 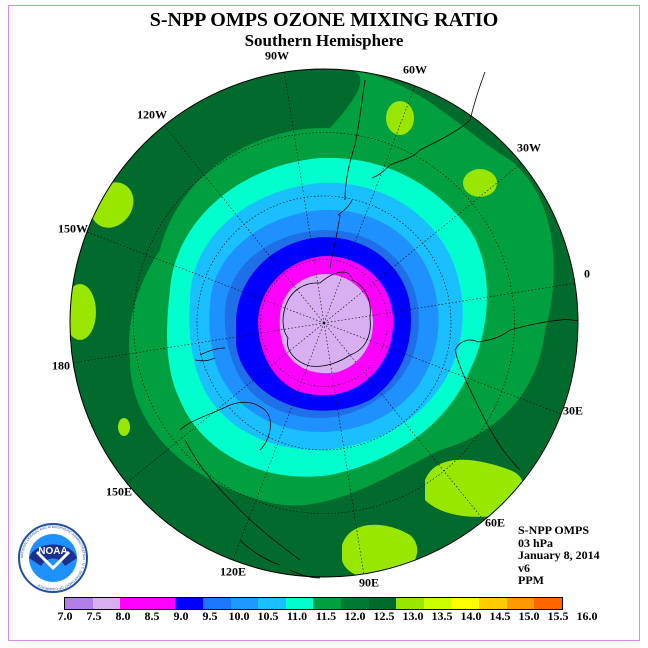 What do you see at coordinates (324, 20) in the screenshot?
I see `map-title: S-NPP OMPS OZONE MIXING RATIO` at bounding box center [324, 20].